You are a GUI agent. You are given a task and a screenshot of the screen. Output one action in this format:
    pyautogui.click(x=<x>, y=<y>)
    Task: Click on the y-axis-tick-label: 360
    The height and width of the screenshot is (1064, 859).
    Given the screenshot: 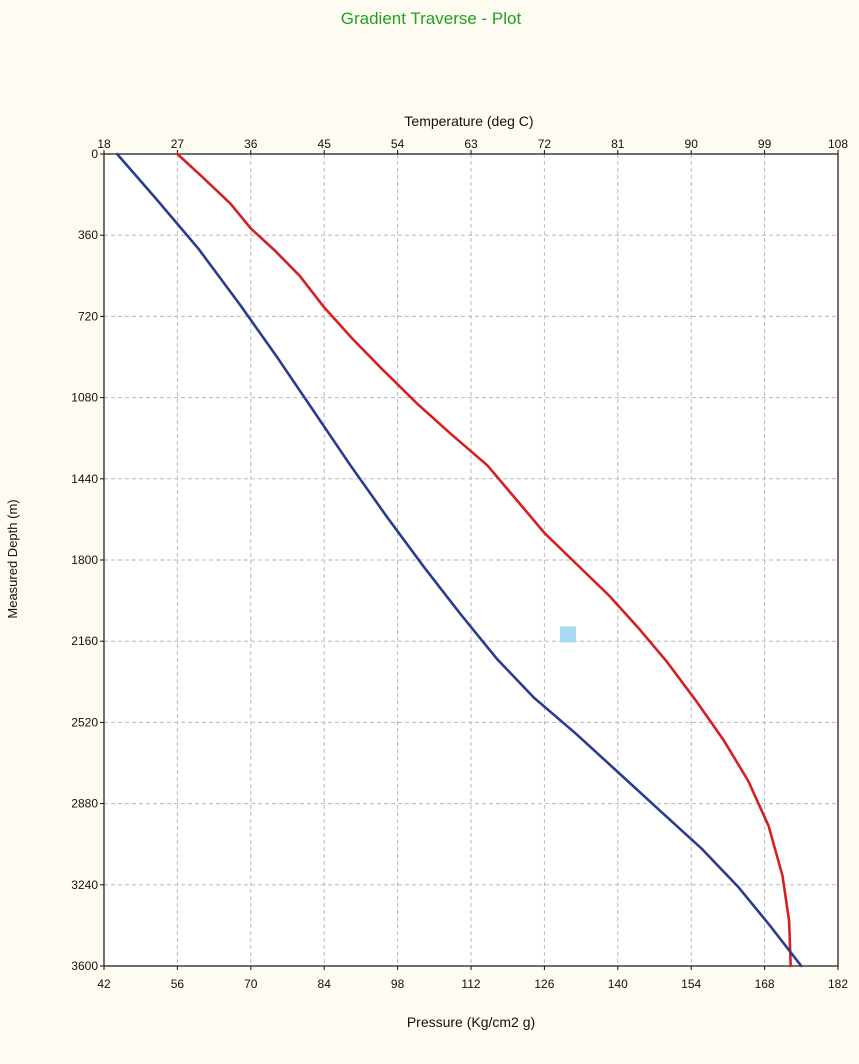 What is the action you would take?
    pyautogui.click(x=88, y=235)
    